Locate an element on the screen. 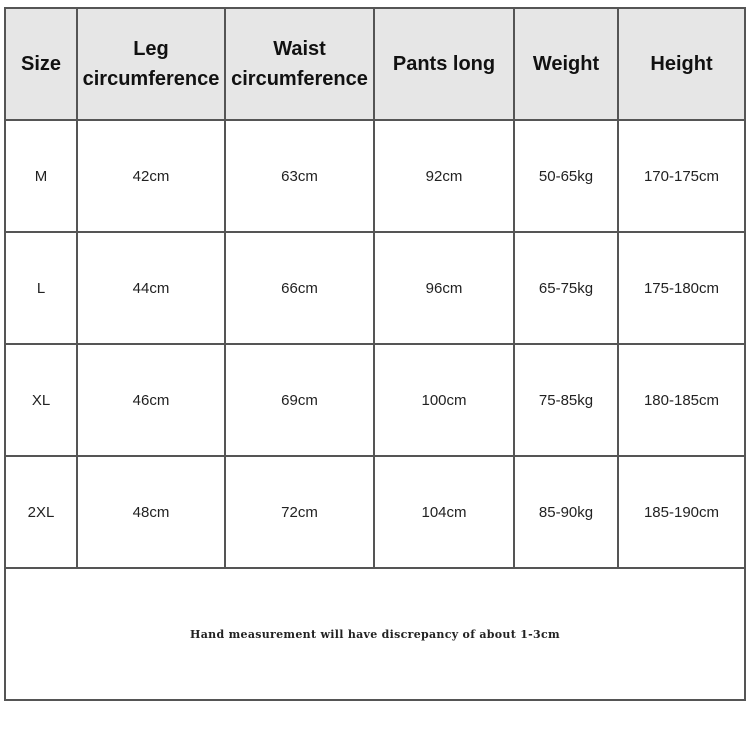  cell-waist-circumference: 69cm is located at coordinates (299, 400).